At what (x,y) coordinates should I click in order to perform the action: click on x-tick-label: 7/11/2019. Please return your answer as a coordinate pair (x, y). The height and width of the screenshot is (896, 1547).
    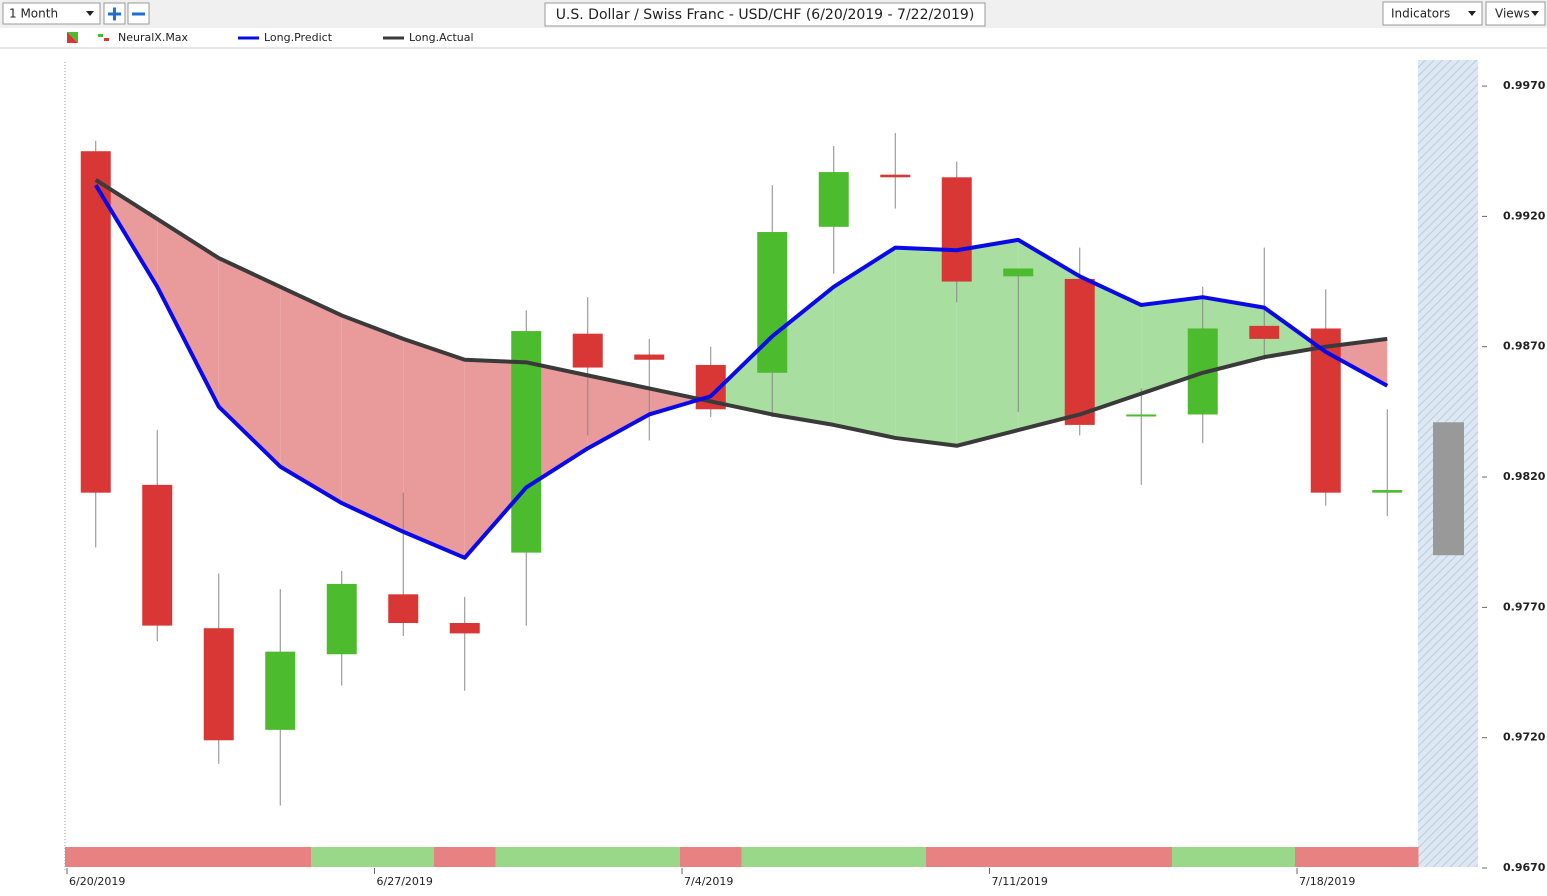
    Looking at the image, I should click on (1020, 881).